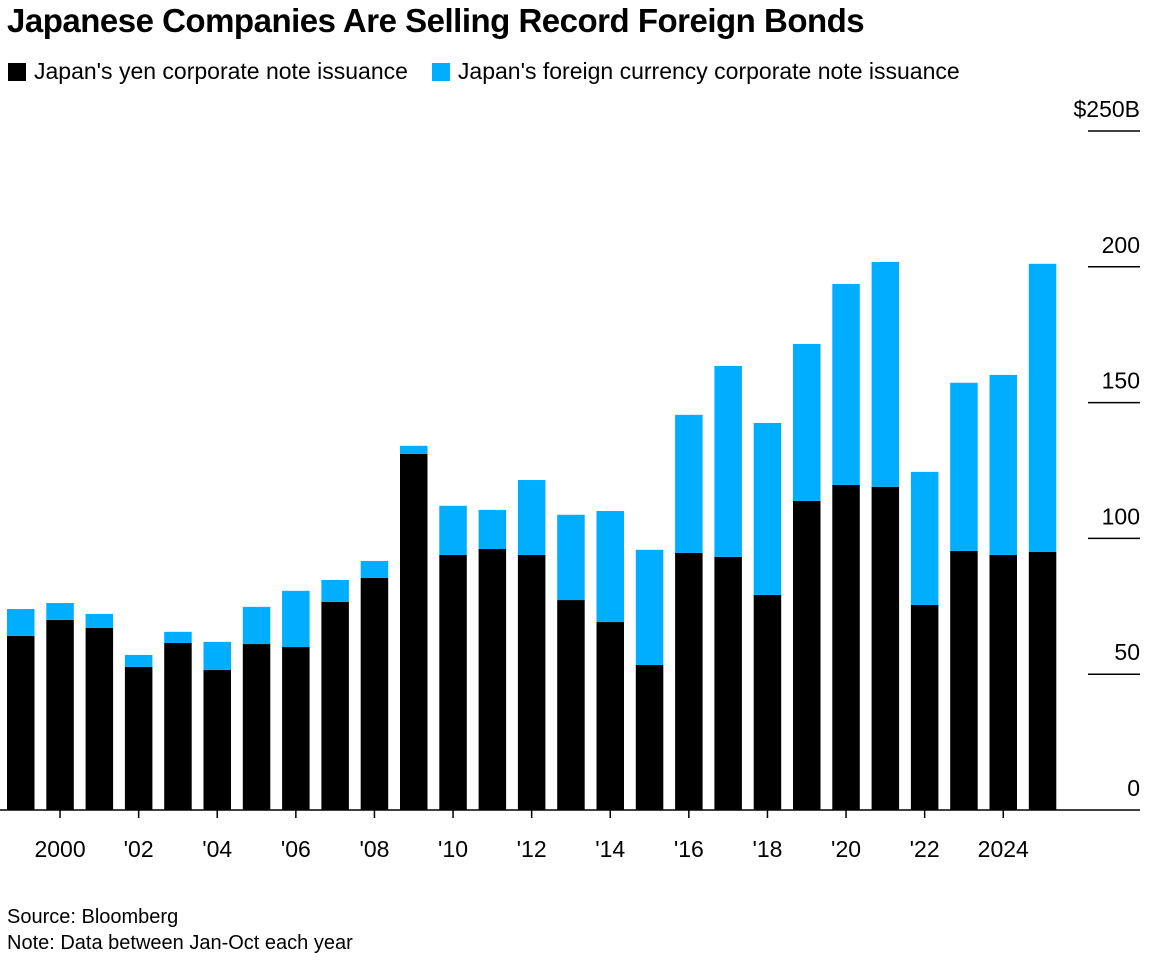 This screenshot has width=1172, height=960. Describe the element at coordinates (610, 849) in the screenshot. I see `x-tick-label: '14` at that location.